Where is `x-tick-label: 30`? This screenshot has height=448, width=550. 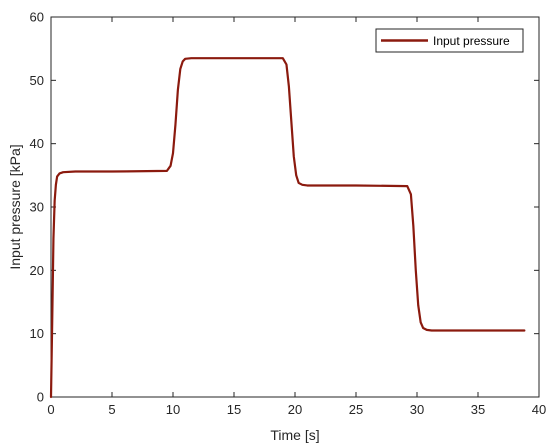 x-tick-label: 30 is located at coordinates (417, 409).